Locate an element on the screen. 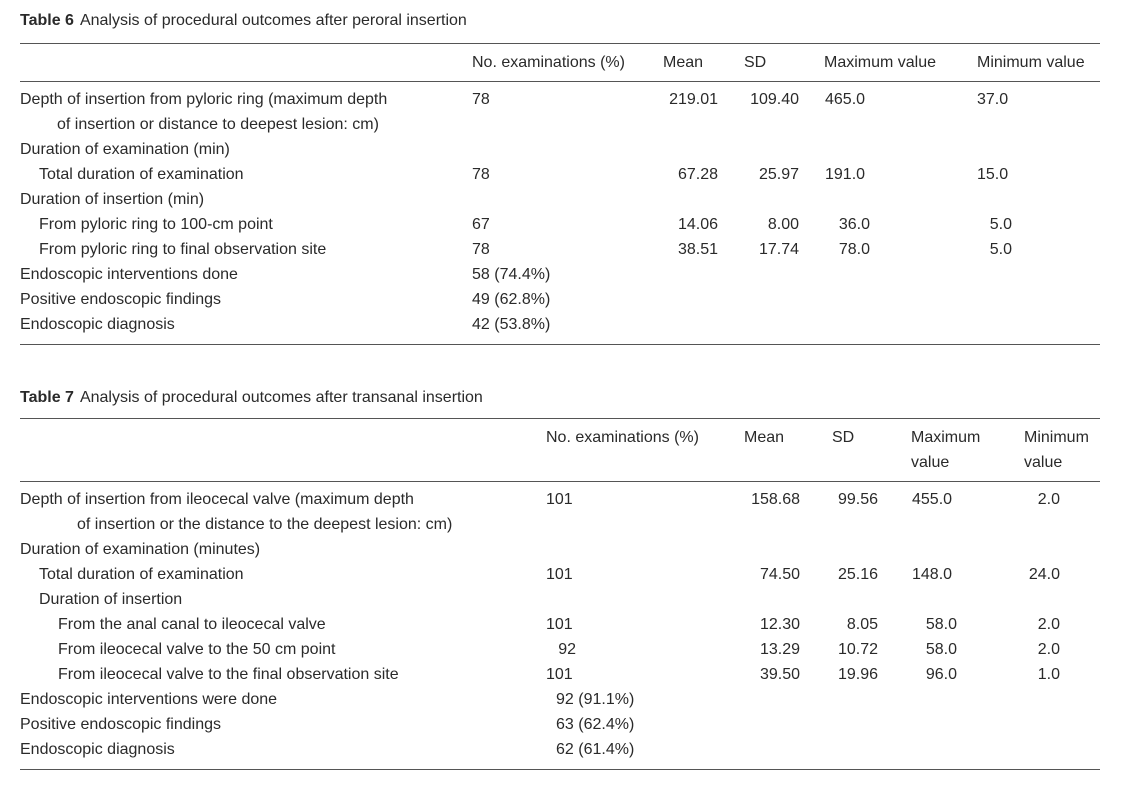 The width and height of the screenshot is (1121, 785). cell-minimum: 24.0 is located at coordinates (1044, 574).